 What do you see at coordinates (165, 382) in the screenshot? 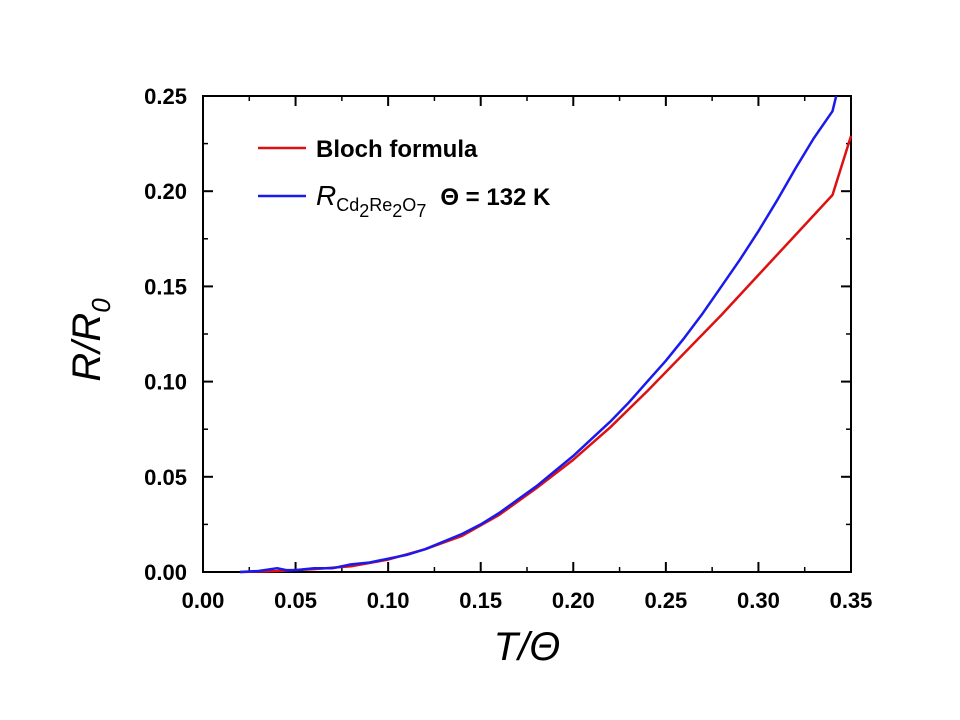
I see `y-tick-label: 0.10` at bounding box center [165, 382].